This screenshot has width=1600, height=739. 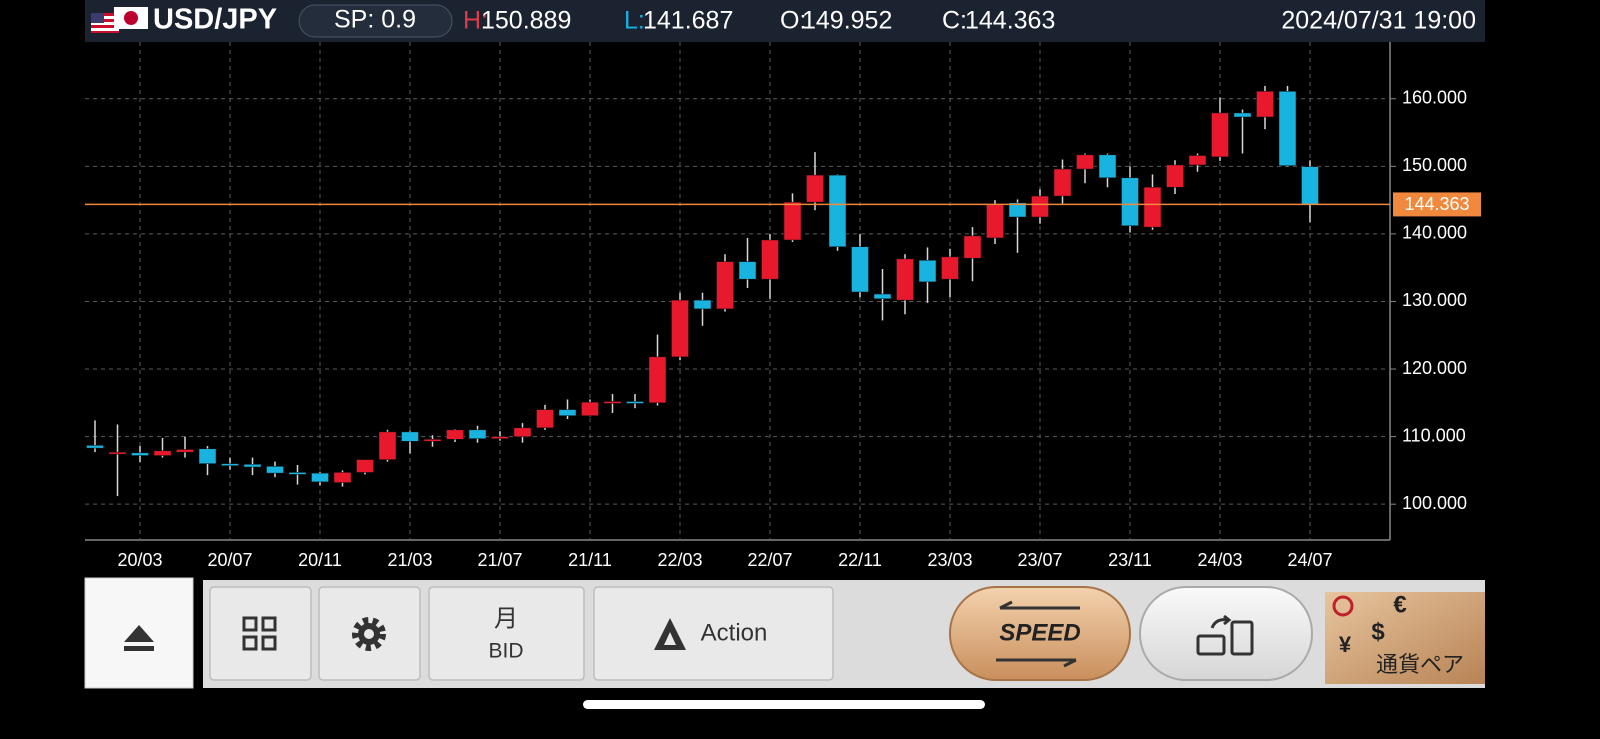 I want to click on y-tick-label: 110.000, so click(x=1434, y=435).